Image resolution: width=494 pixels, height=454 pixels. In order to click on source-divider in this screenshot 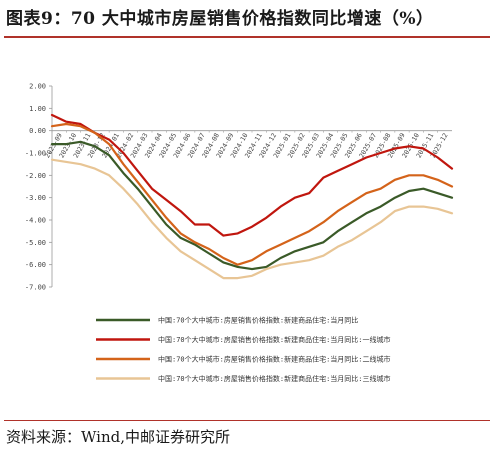, I will do `click(247, 420)`.